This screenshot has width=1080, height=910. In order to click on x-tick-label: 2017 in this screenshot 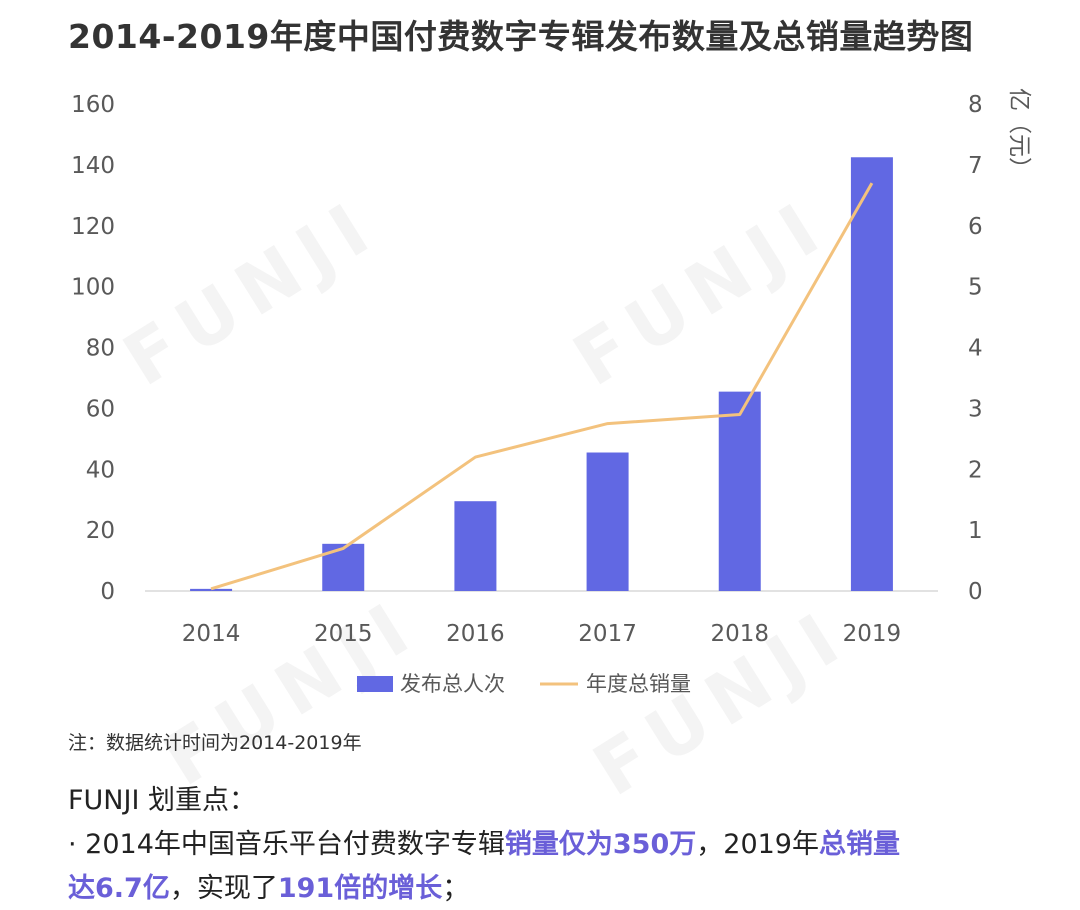, I will do `click(607, 634)`.